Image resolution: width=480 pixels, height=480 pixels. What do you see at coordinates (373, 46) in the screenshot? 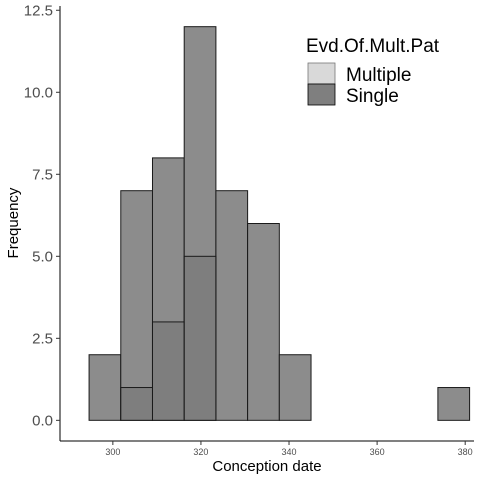
I see `legend-title: Evd.Of.Mult.Pat` at bounding box center [373, 46].